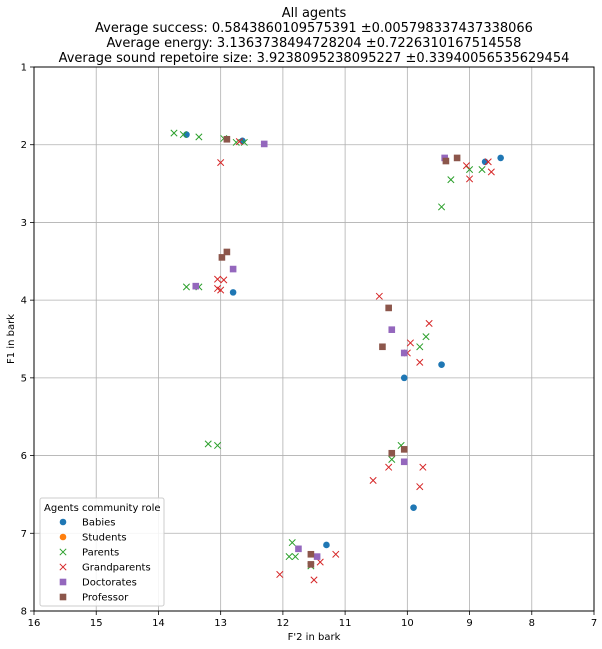 The height and width of the screenshot is (649, 602). I want to click on legend-box, so click(102, 552).